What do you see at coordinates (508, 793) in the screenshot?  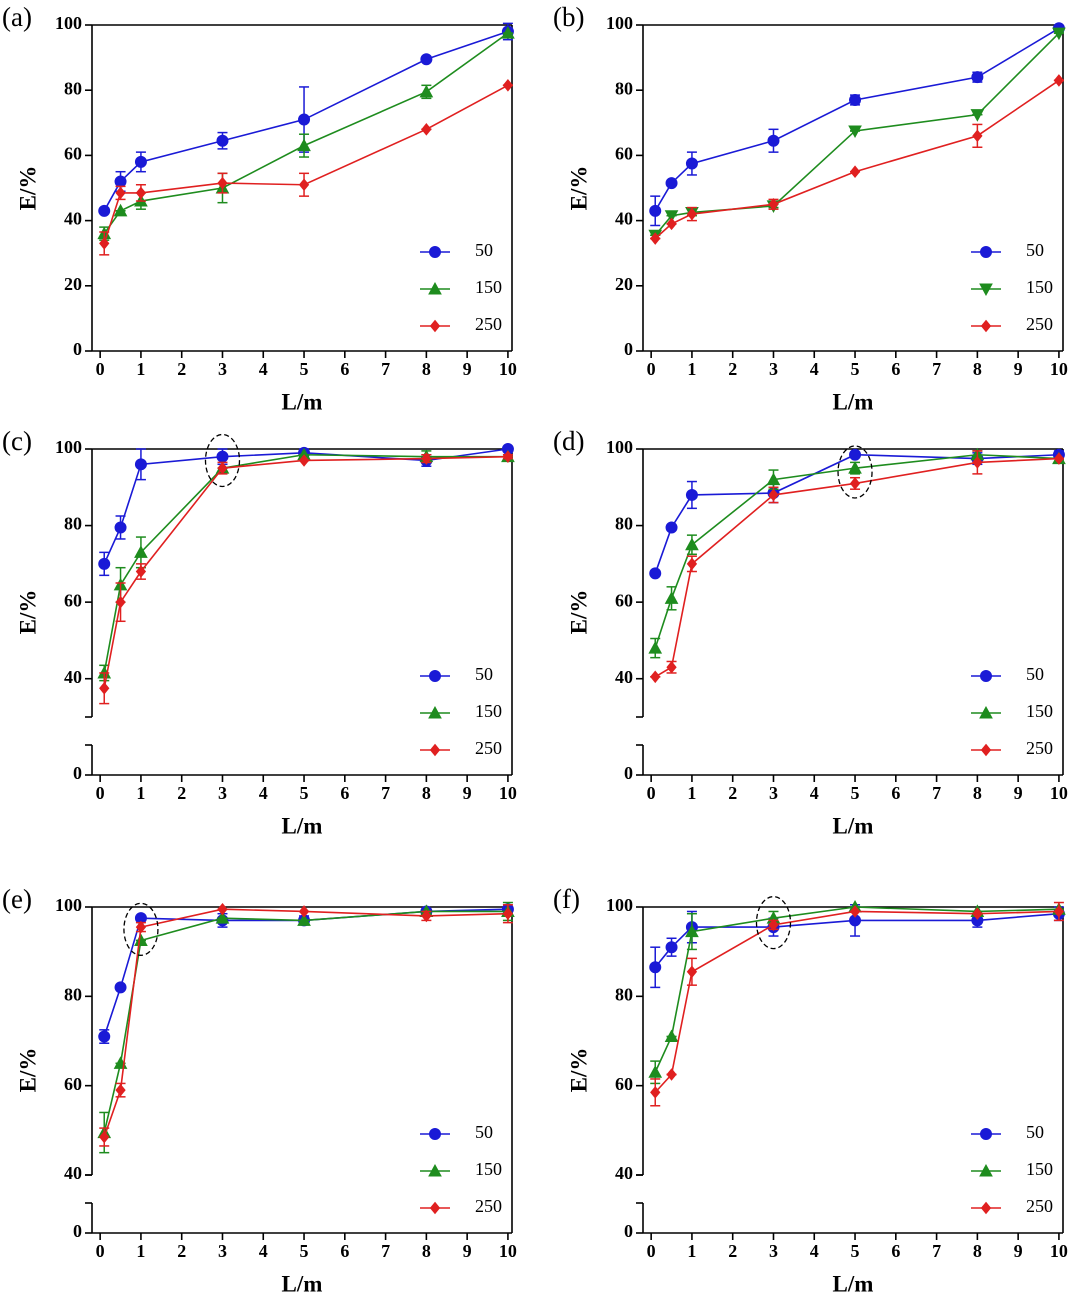 I see `x-tick-label: 10` at bounding box center [508, 793].